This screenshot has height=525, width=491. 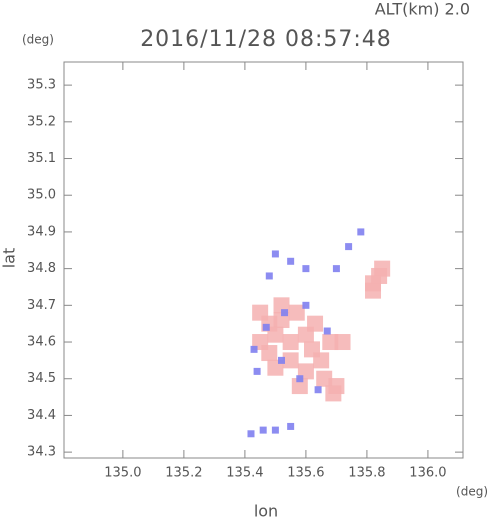 I want to click on chart-title: 2016/11/28 08:57:48, so click(x=266, y=39).